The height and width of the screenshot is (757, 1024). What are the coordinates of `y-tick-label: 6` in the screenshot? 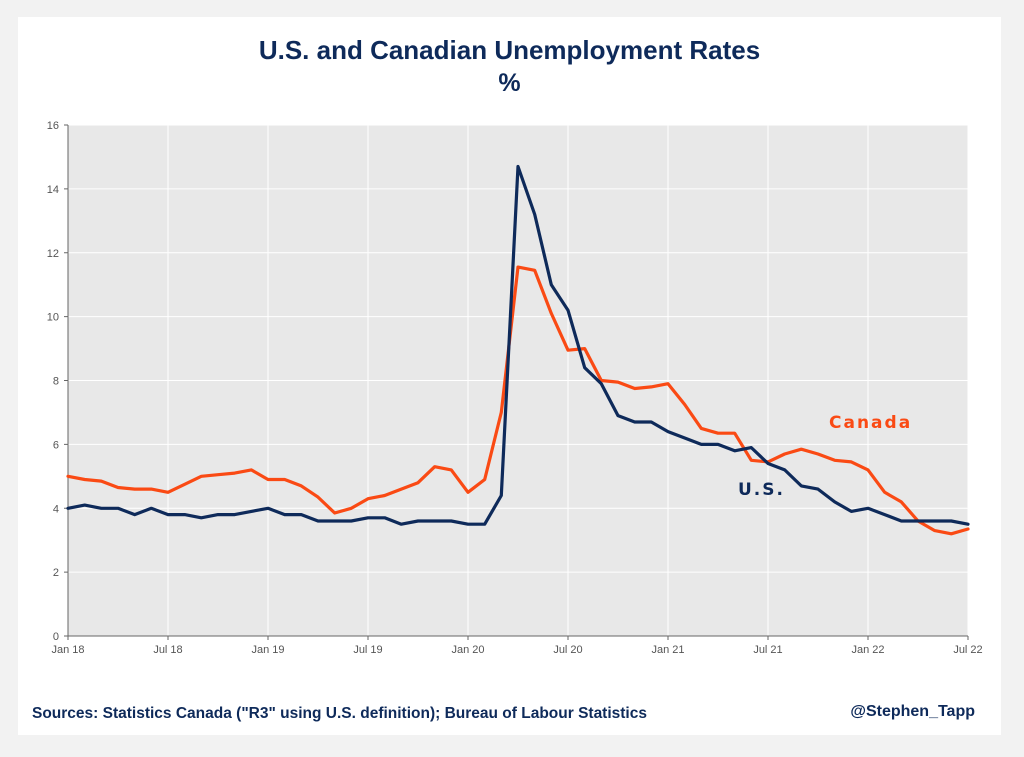 It's located at (56, 445).